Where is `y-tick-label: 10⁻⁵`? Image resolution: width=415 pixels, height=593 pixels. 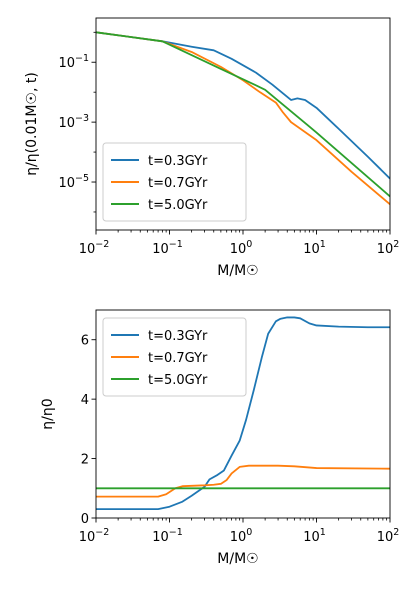 y-tick-label: 10⁻⁵ is located at coordinates (73, 182).